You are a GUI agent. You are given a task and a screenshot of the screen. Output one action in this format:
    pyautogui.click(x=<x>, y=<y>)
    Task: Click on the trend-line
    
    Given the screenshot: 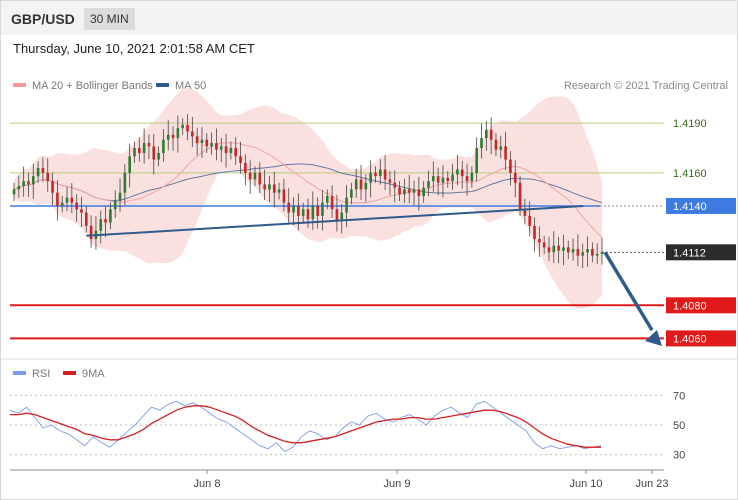 What is the action you would take?
    pyautogui.click(x=335, y=220)
    